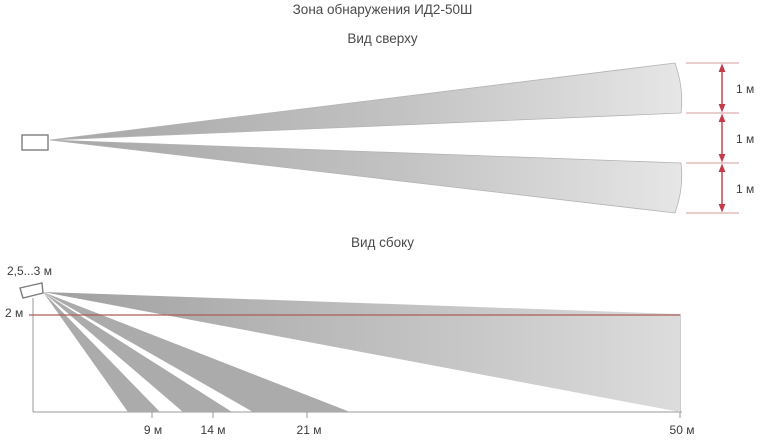  I want to click on distance-label-9m: 9 м, so click(153, 430).